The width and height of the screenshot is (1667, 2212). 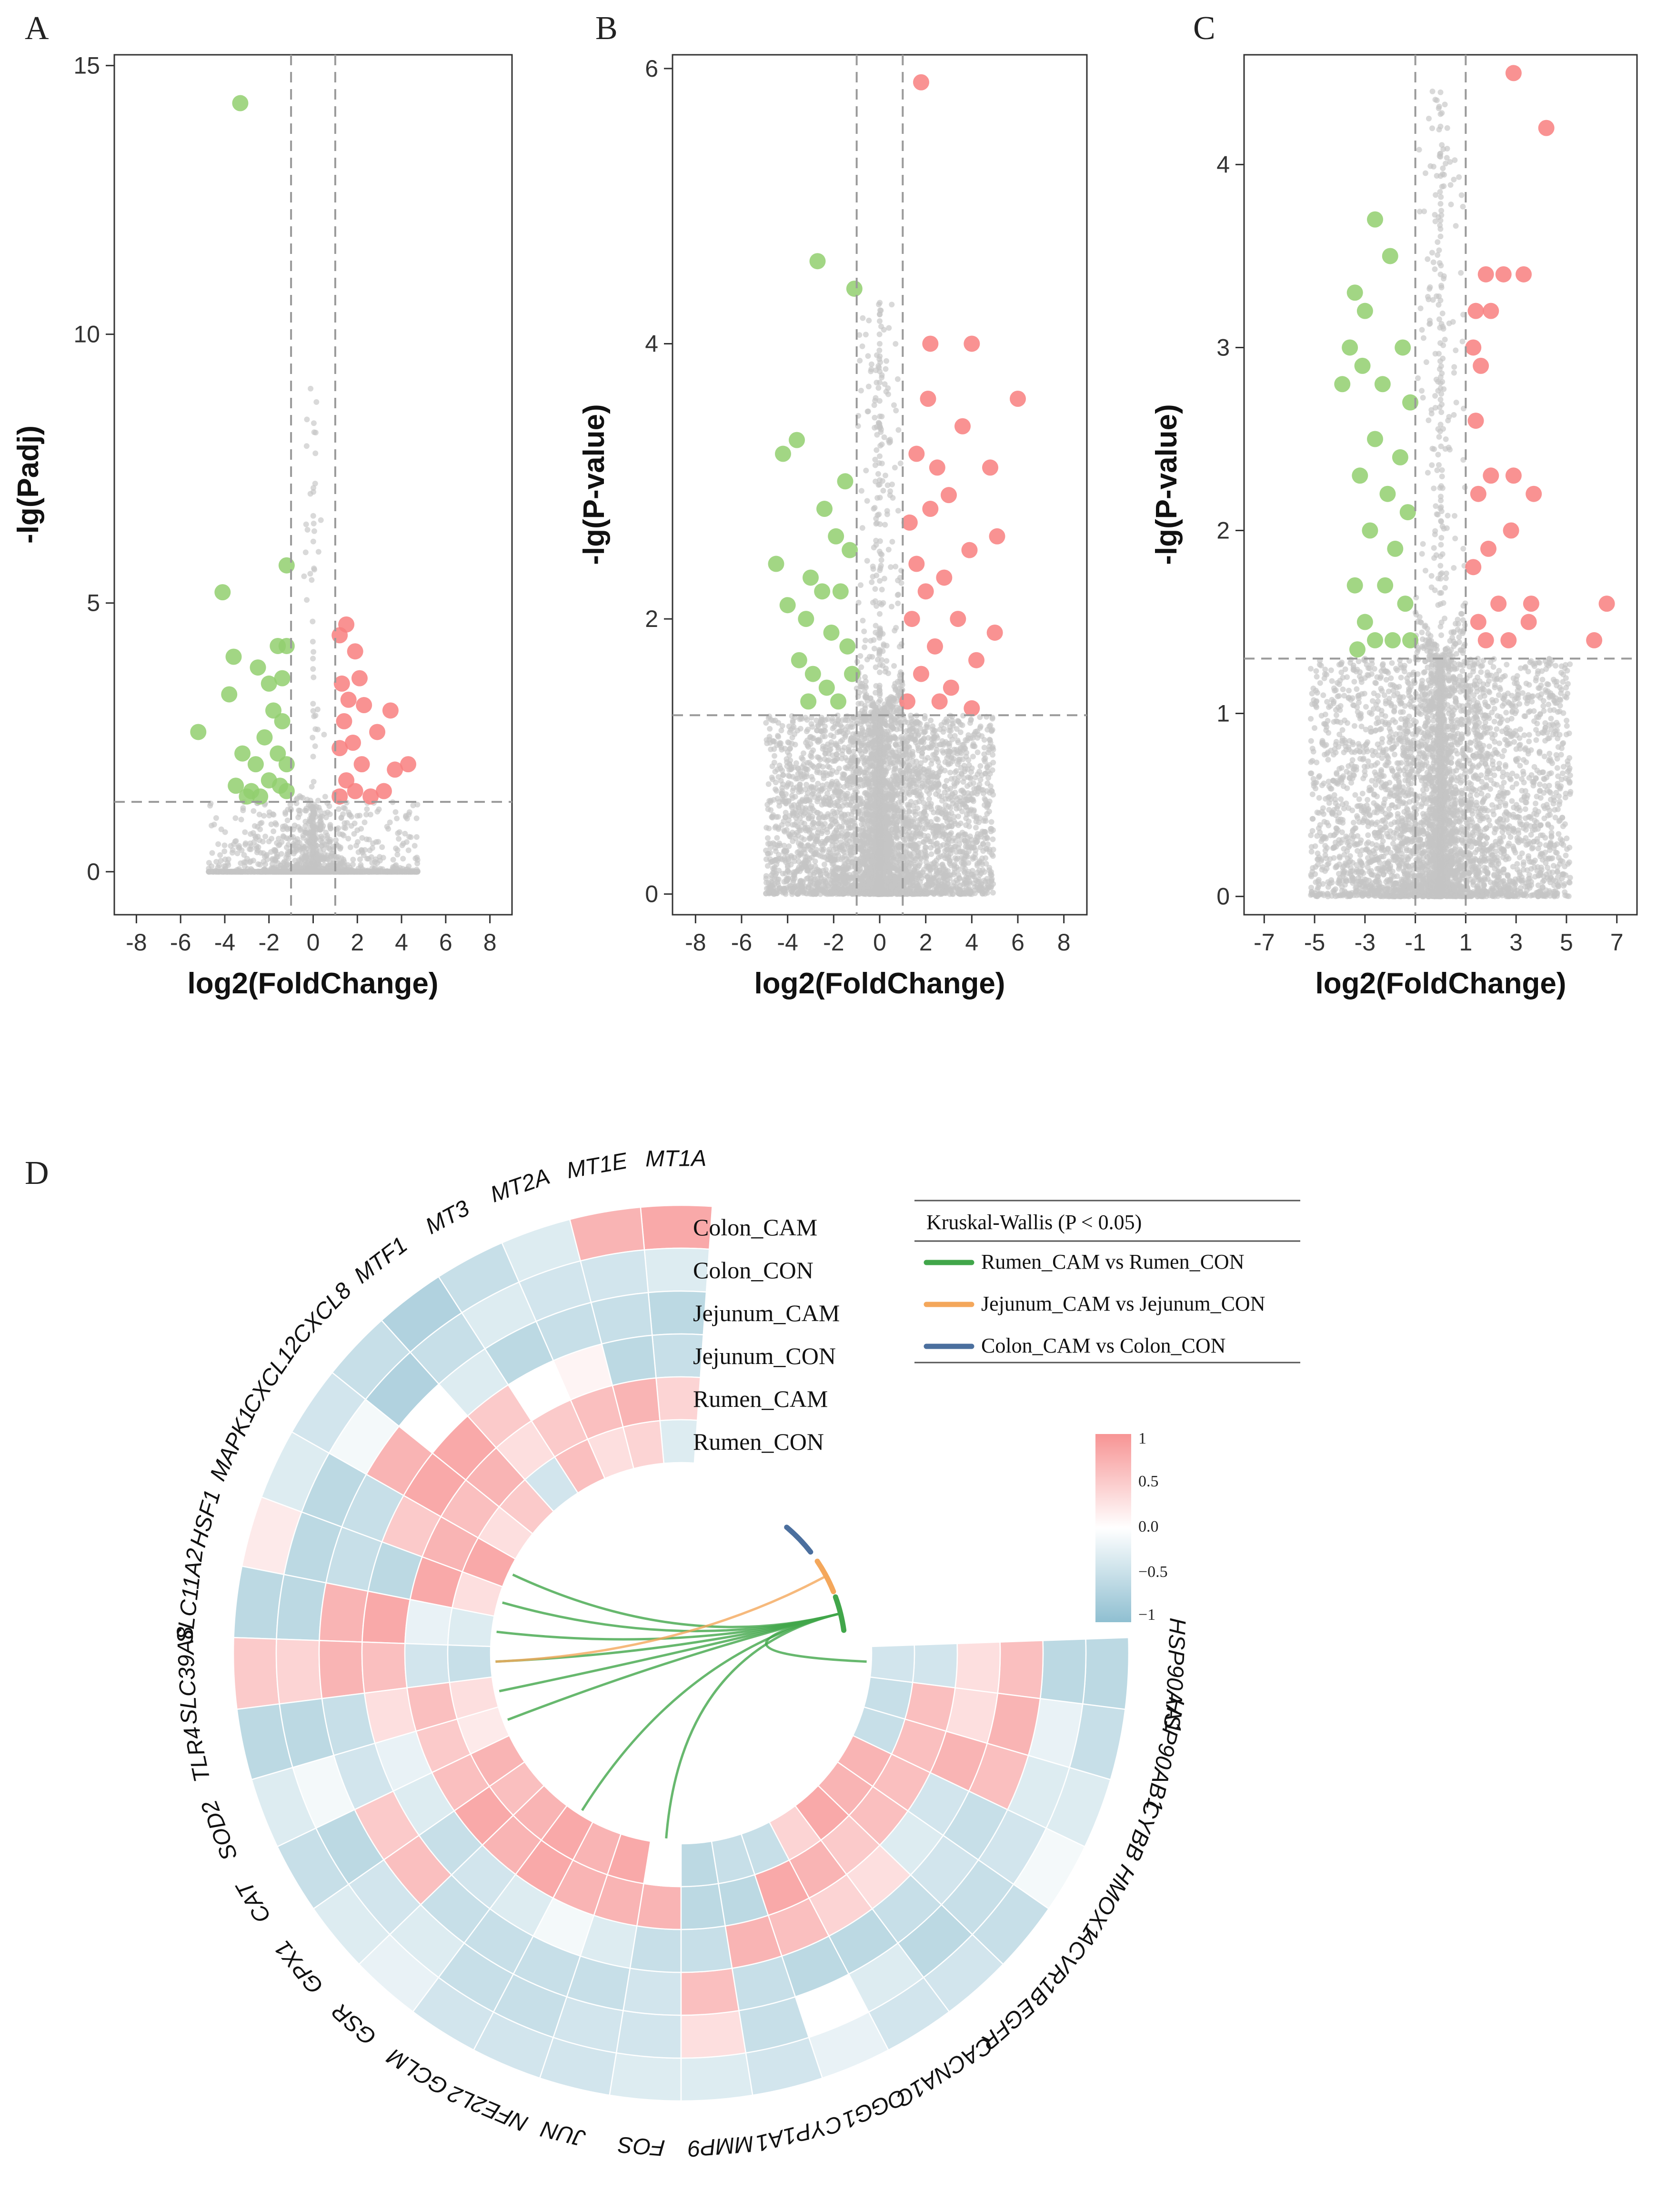 I want to click on panel-letter-c: C, so click(x=1204, y=28).